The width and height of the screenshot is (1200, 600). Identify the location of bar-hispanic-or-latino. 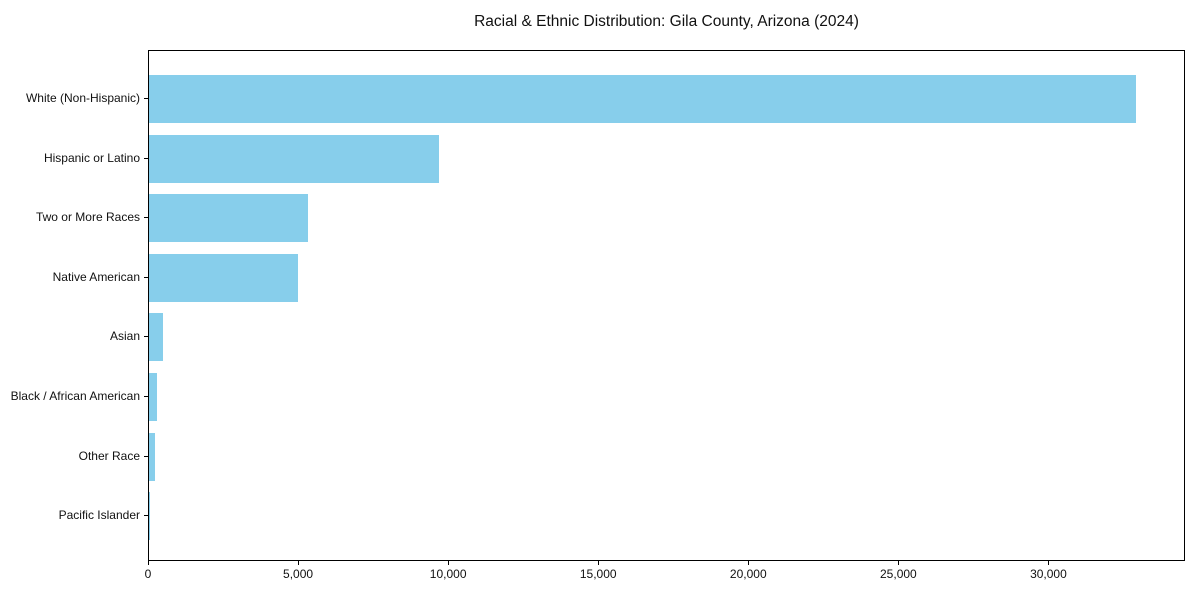
(294, 158).